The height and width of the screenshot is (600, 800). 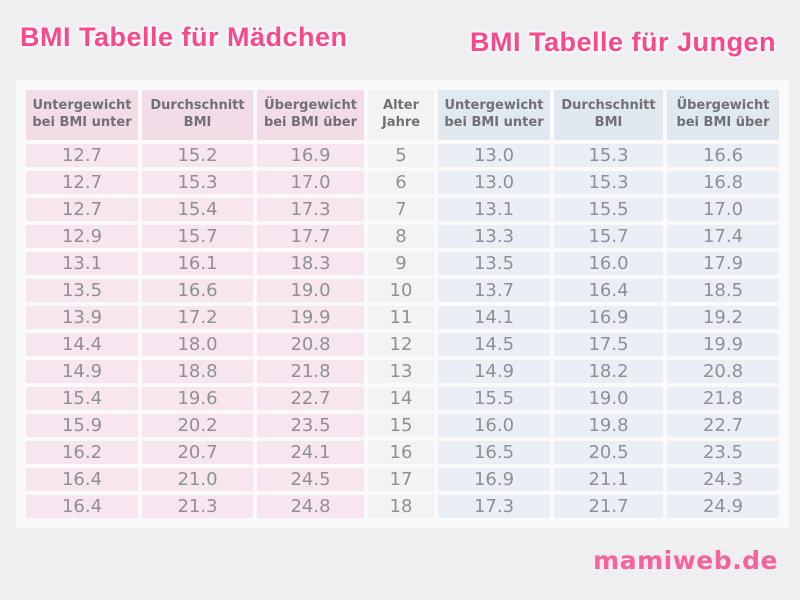 What do you see at coordinates (723, 317) in the screenshot?
I see `boys-overweight-cell: 19.2` at bounding box center [723, 317].